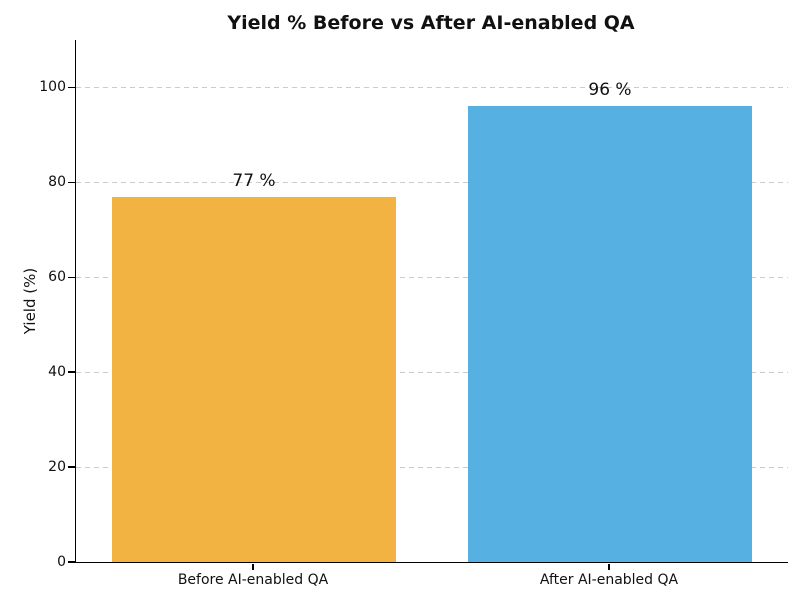 Image resolution: width=800 pixels, height=600 pixels. Describe the element at coordinates (254, 180) in the screenshot. I see `bar-value-label: 77 %` at that location.